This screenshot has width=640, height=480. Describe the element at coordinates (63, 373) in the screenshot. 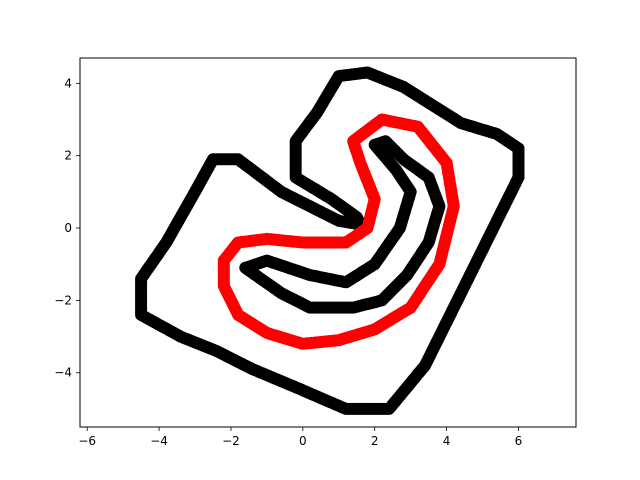

I see `y-tick-label: −4` at that location.